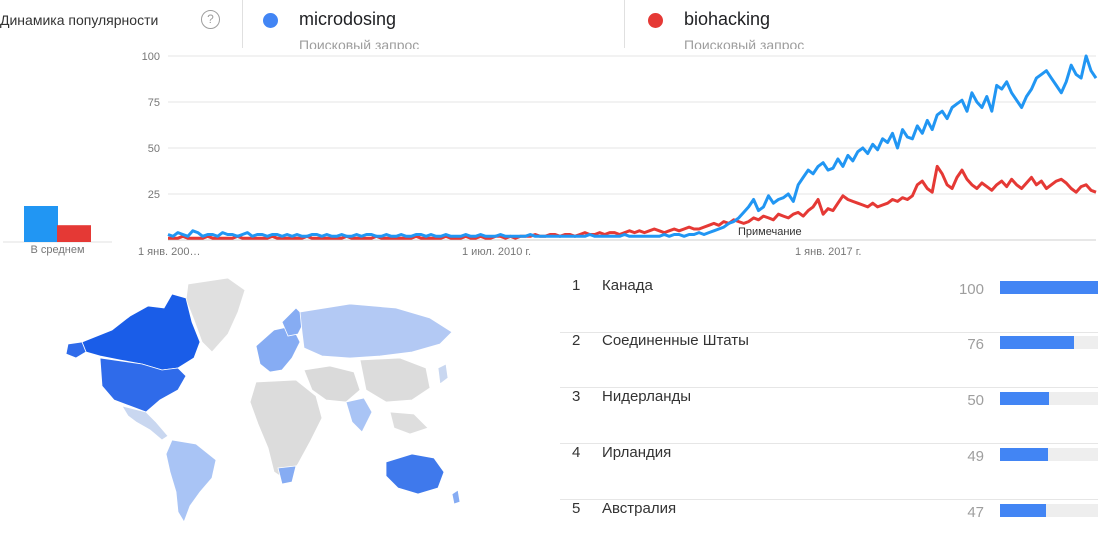  I want to click on ranking-row: 5 Австралия 47, so click(829, 527).